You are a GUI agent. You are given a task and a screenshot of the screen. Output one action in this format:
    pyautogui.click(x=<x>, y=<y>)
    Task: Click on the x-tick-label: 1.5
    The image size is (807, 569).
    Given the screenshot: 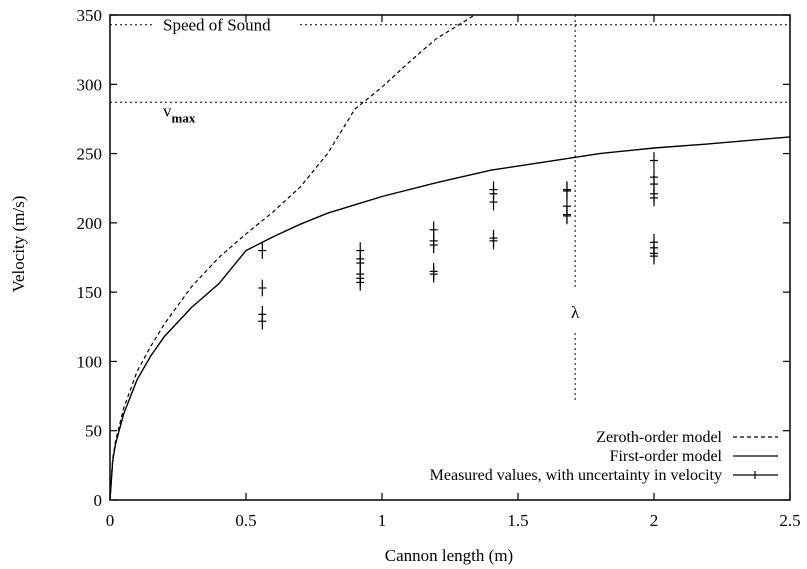 What is the action you would take?
    pyautogui.click(x=517, y=520)
    